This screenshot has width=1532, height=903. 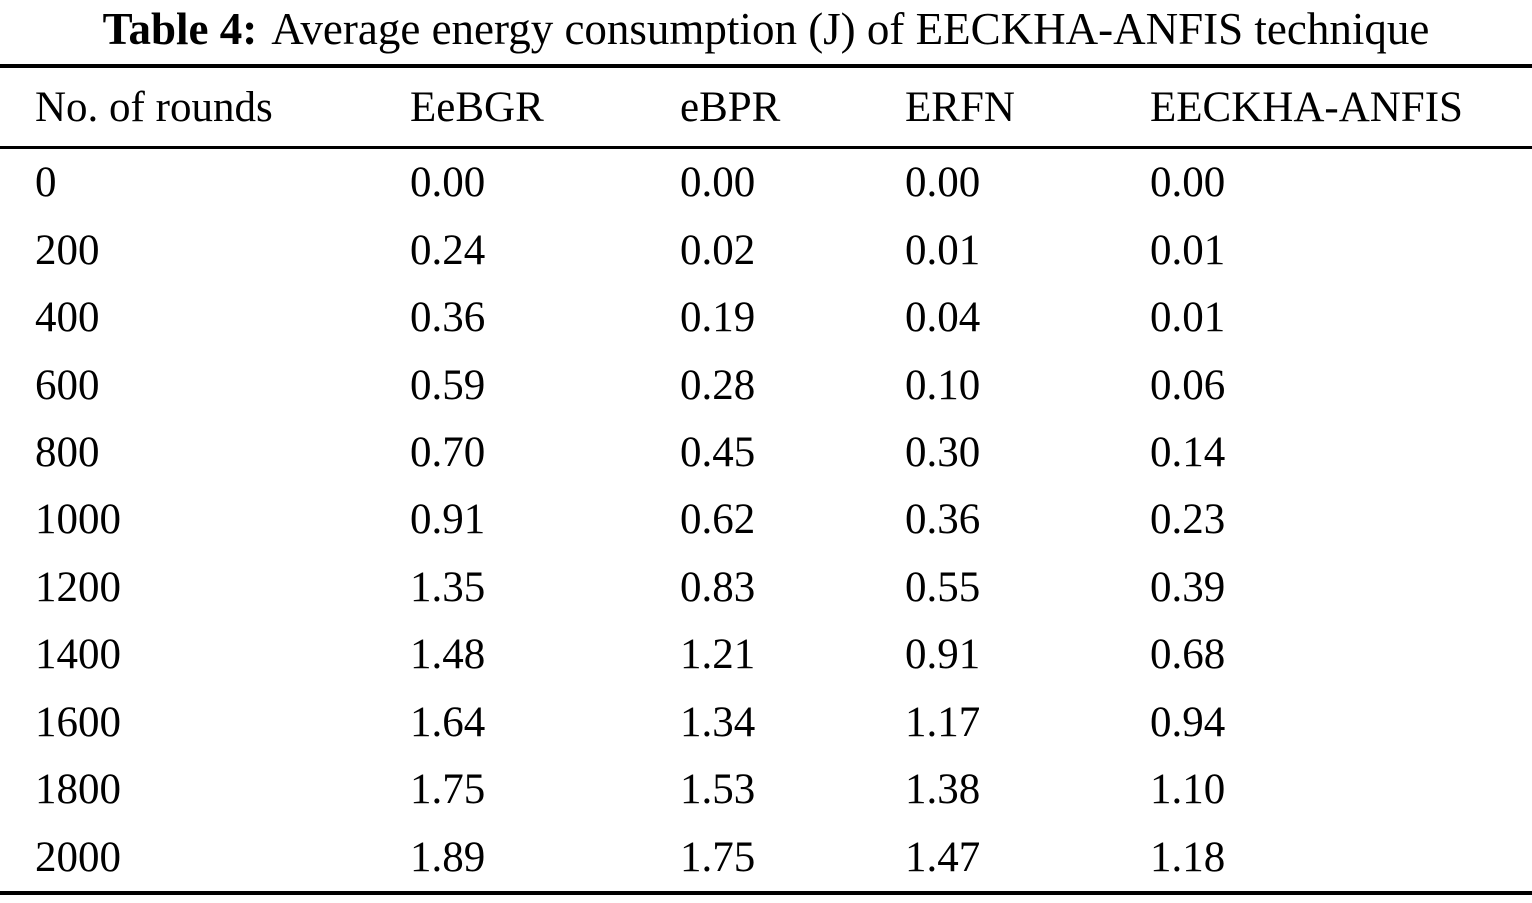 What do you see at coordinates (78, 520) in the screenshot?
I see `table-cell: 1000` at bounding box center [78, 520].